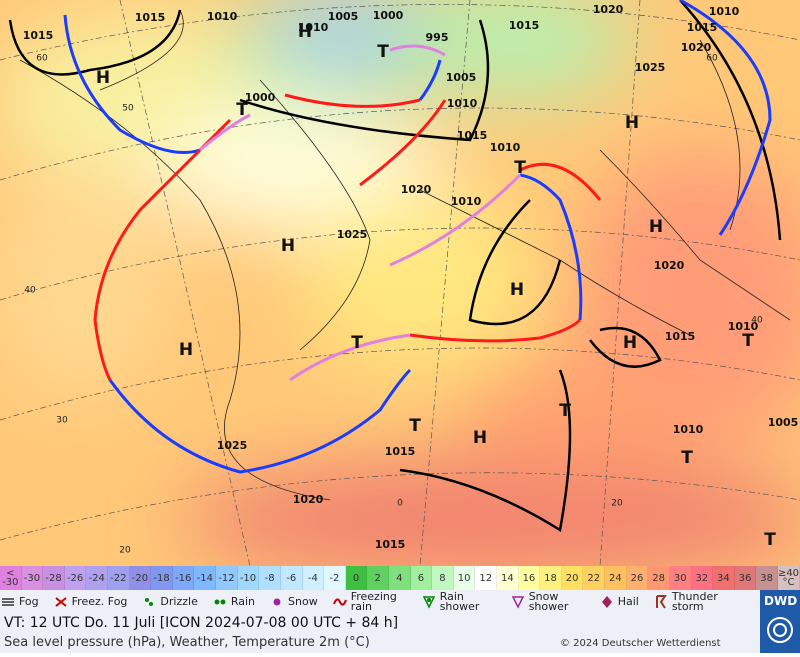  I want to click on legend-item: Snow, so click(293, 602).